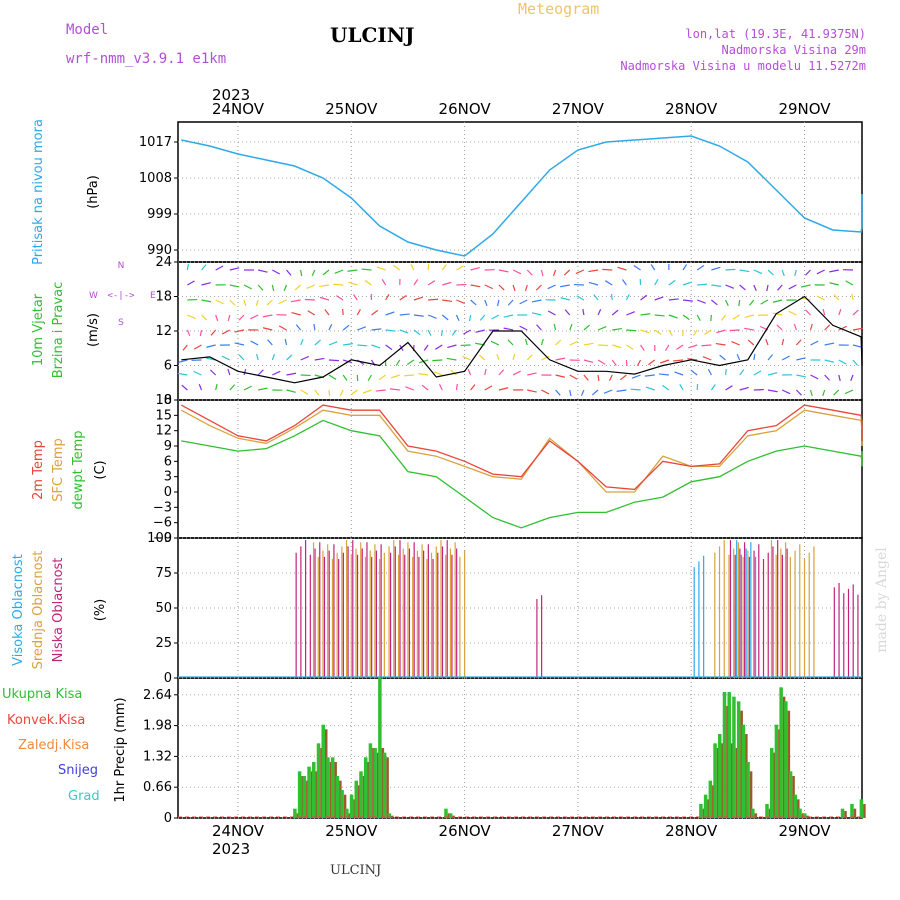 This screenshot has width=900, height=900. Describe the element at coordinates (93, 192) in the screenshot. I see `pressure-unit: (hPa)` at that location.